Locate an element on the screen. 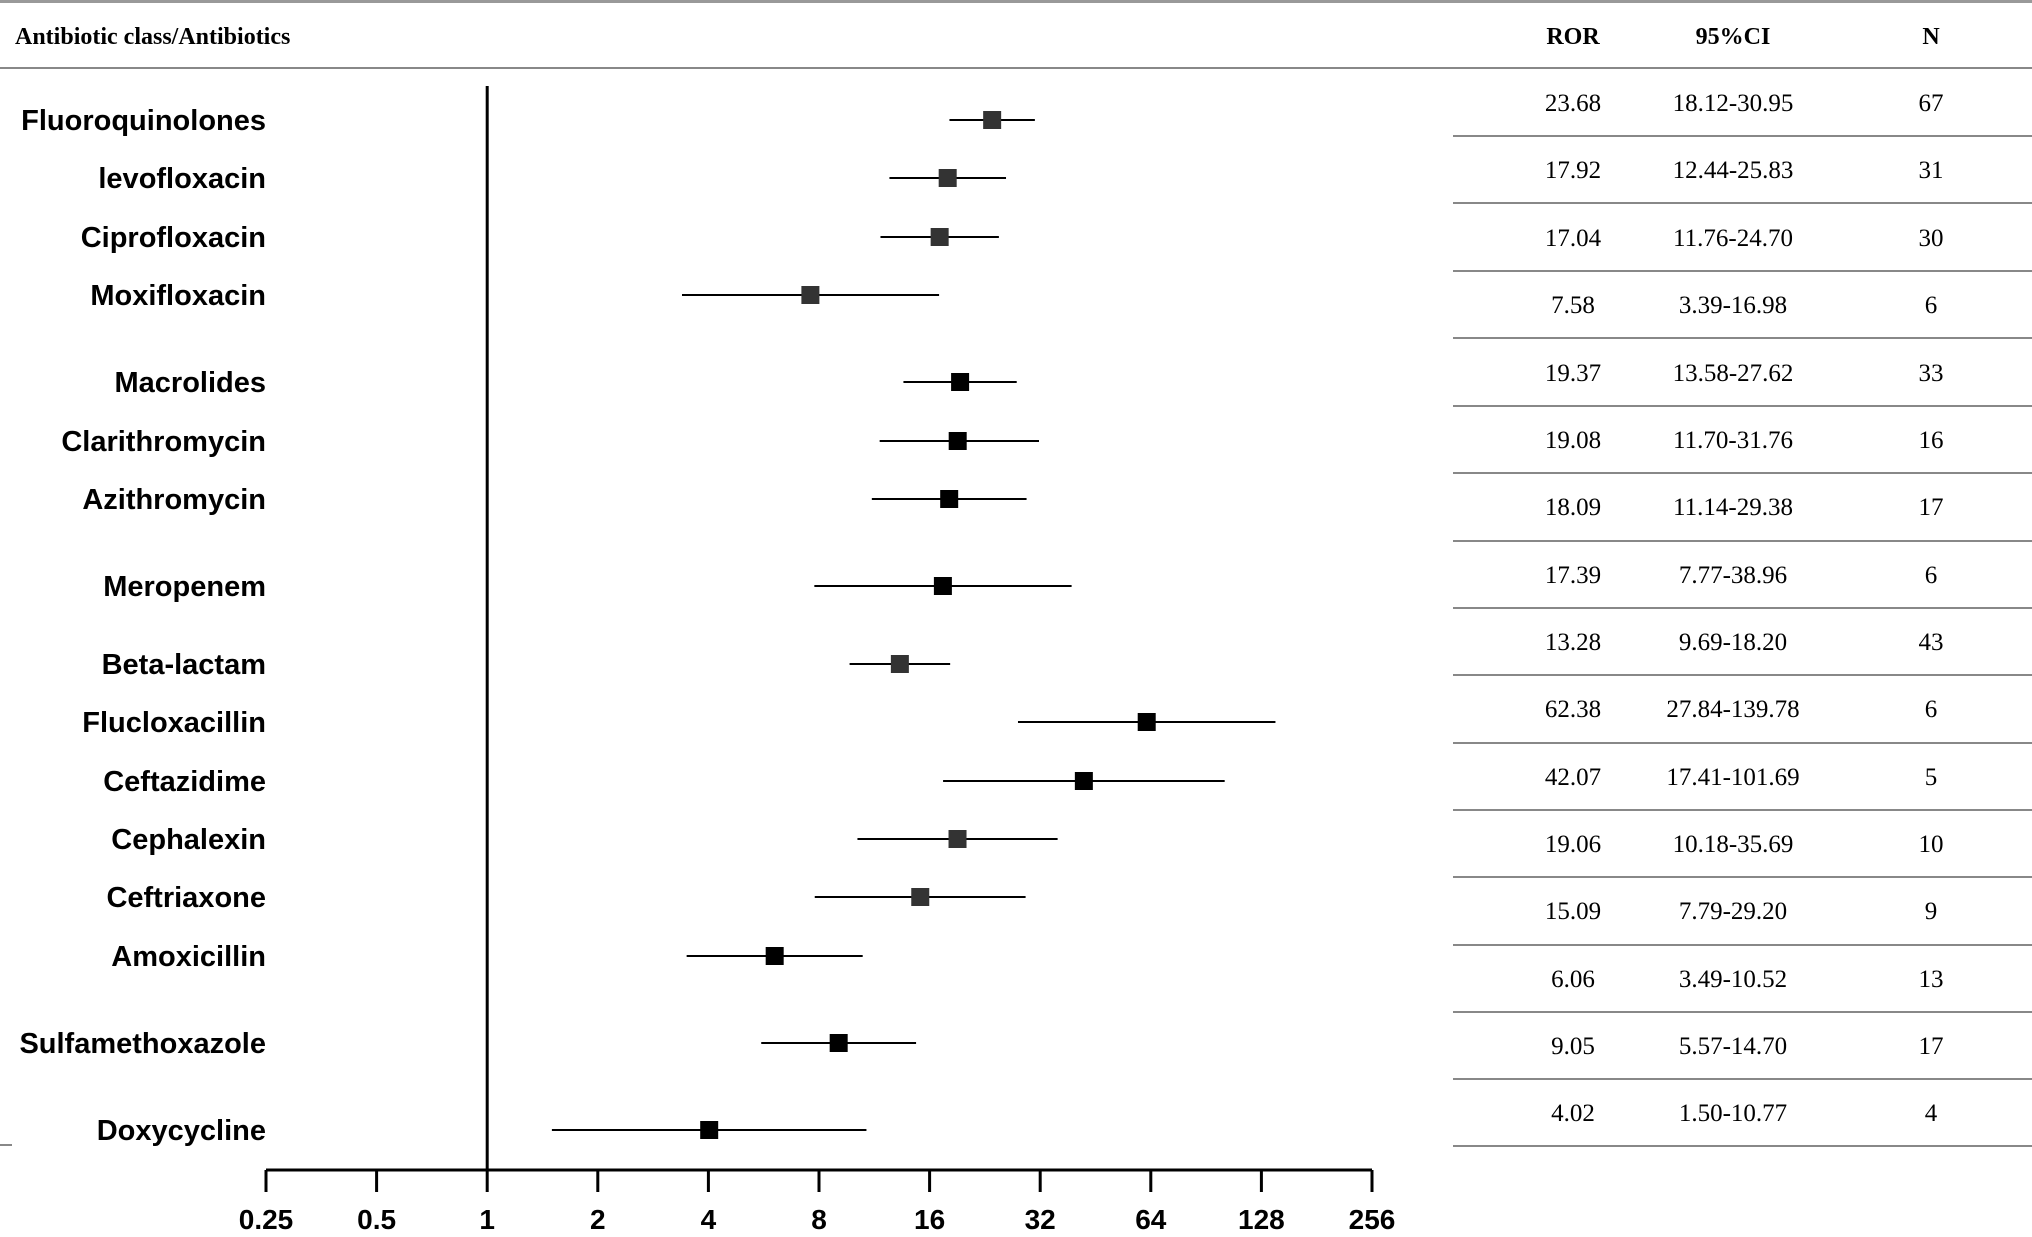 The height and width of the screenshot is (1237, 2032). x-tick-label: 32 is located at coordinates (1040, 1219).